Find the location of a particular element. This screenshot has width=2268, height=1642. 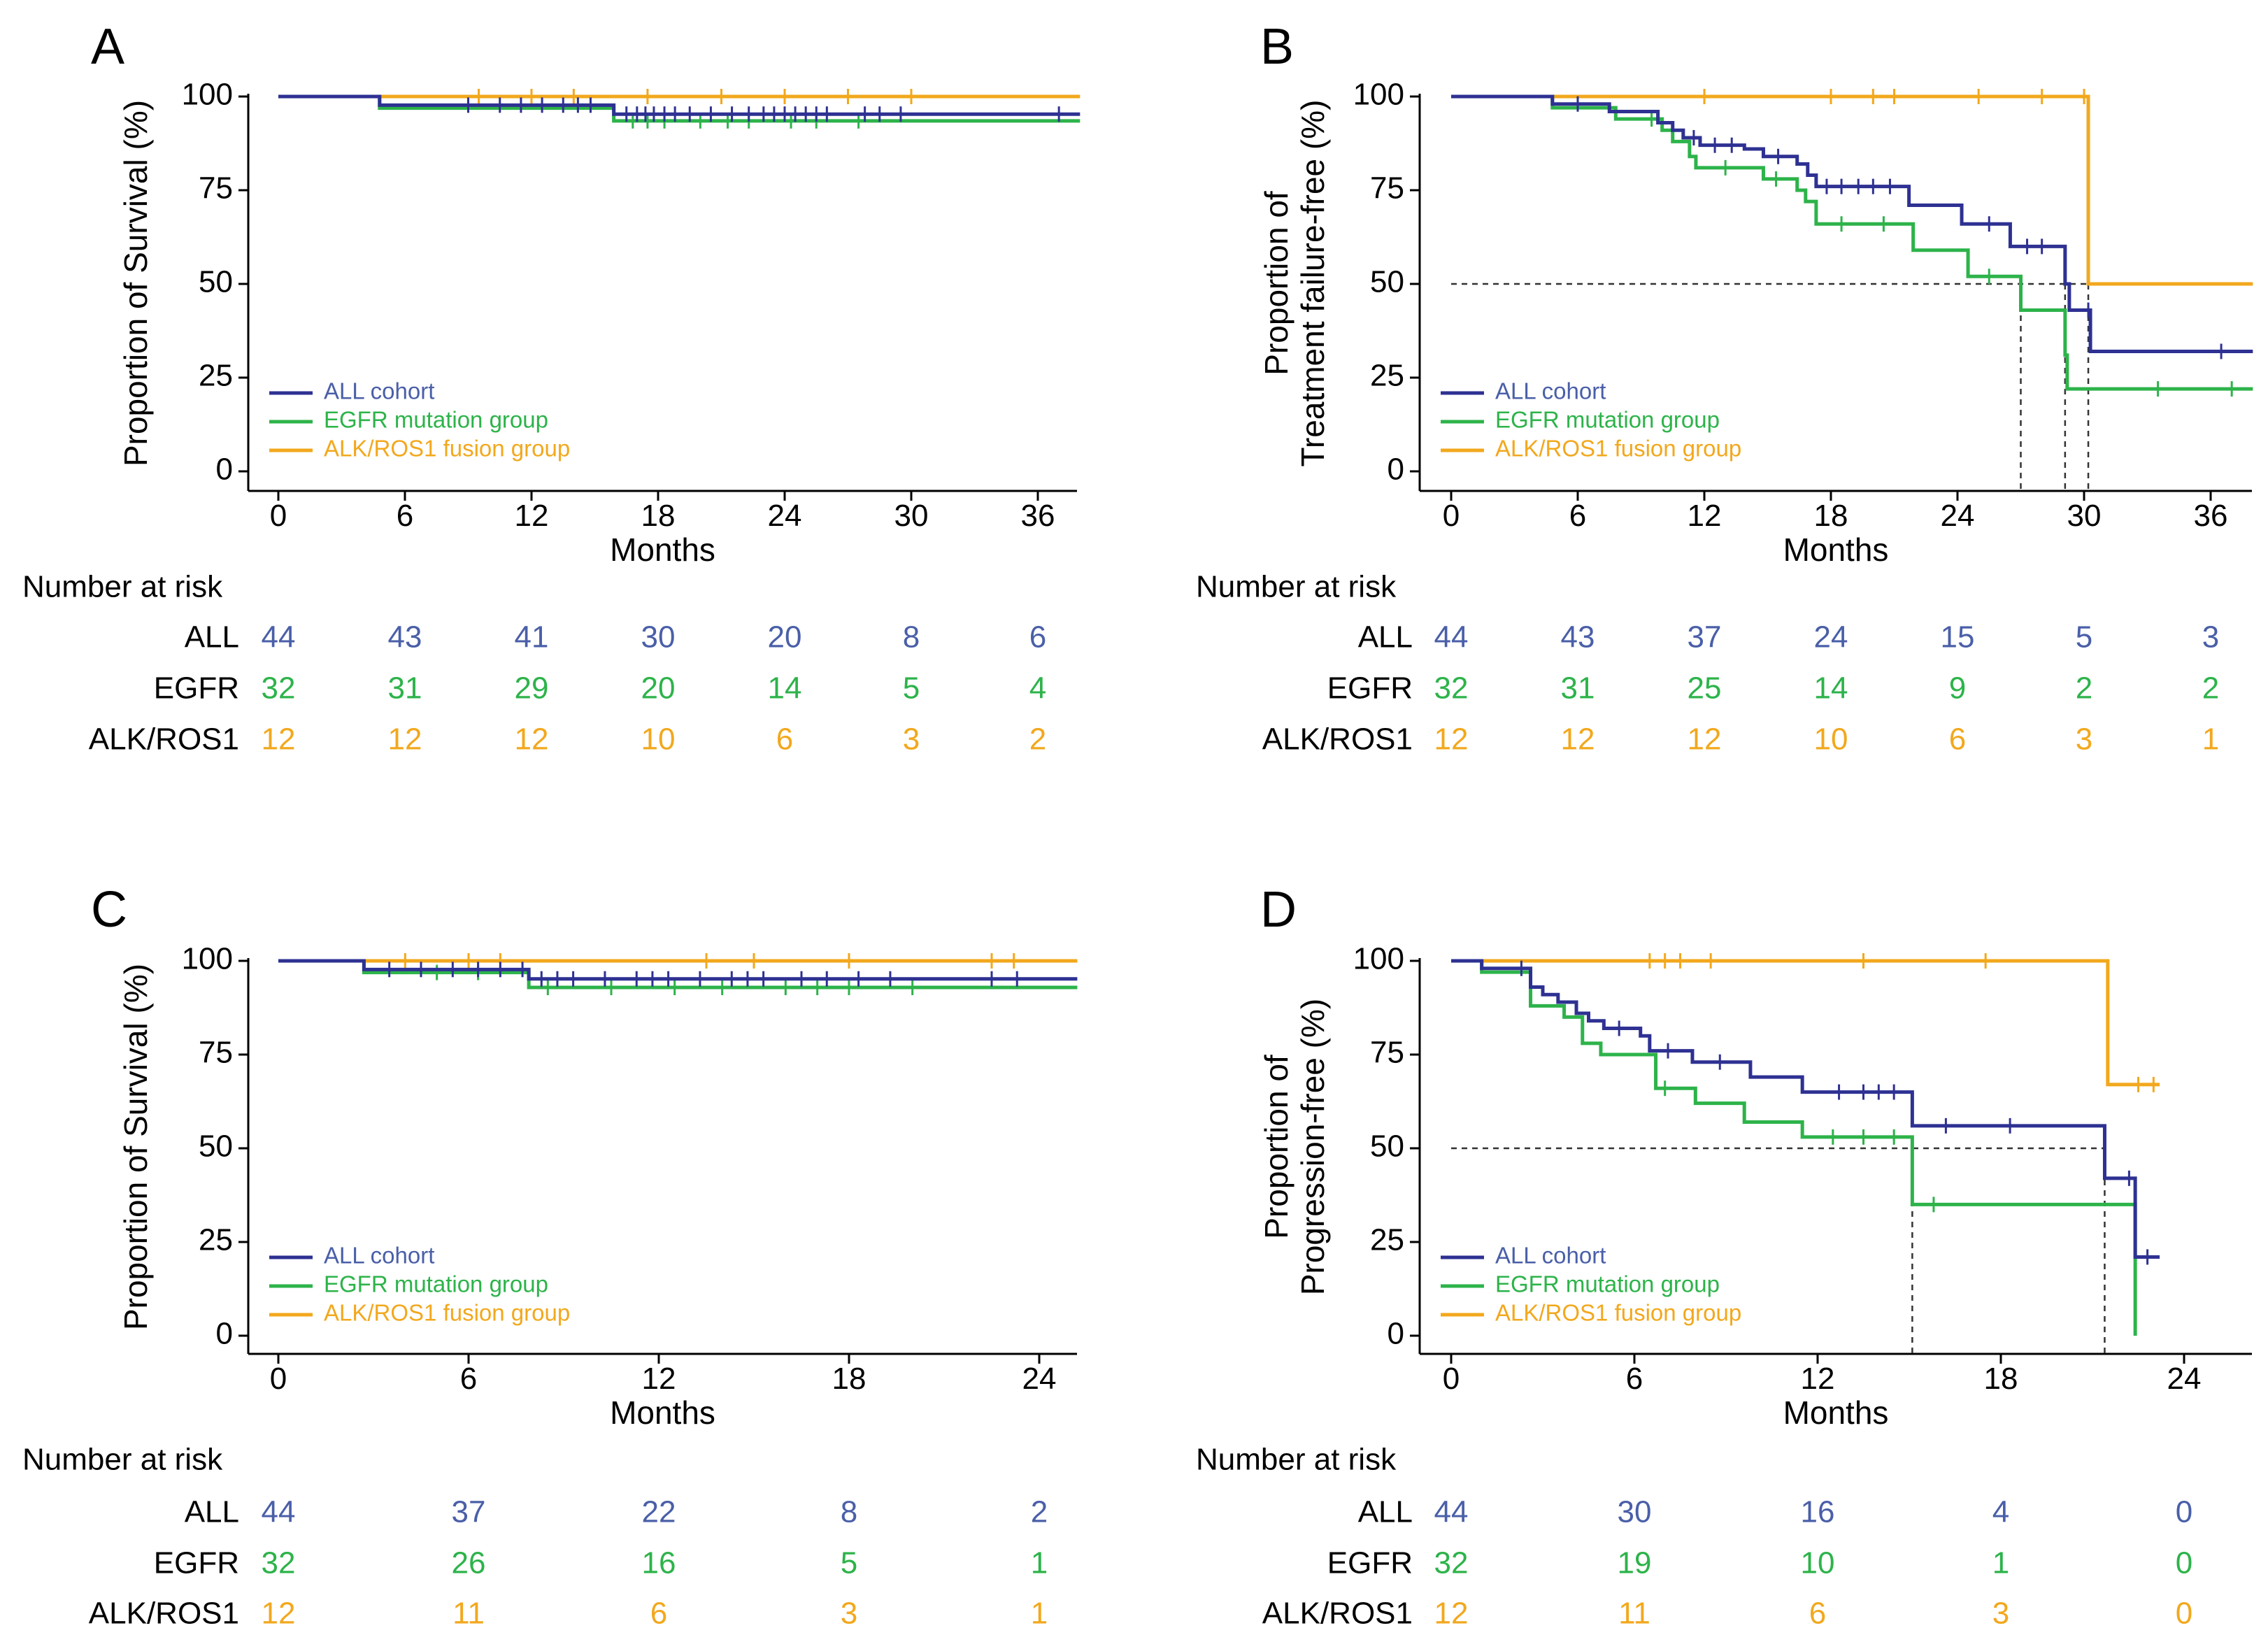

y-axis-label: Proportion of Survival (%) is located at coordinates (135, 1147).